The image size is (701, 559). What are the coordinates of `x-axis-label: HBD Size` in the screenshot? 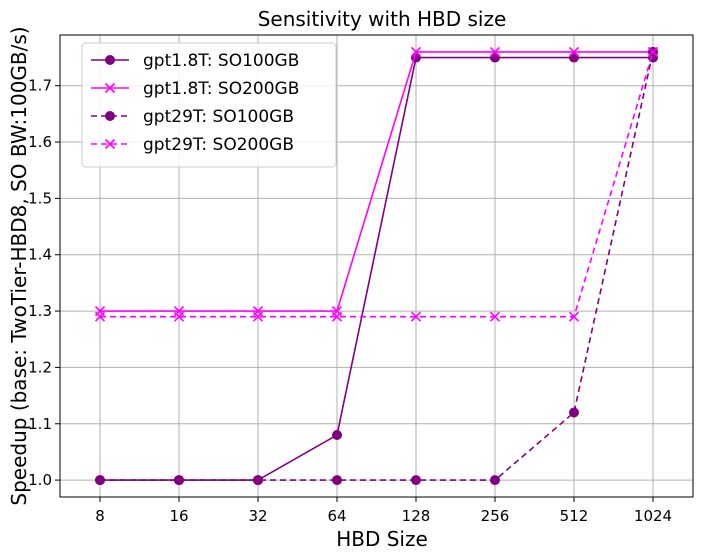 It's located at (382, 539).